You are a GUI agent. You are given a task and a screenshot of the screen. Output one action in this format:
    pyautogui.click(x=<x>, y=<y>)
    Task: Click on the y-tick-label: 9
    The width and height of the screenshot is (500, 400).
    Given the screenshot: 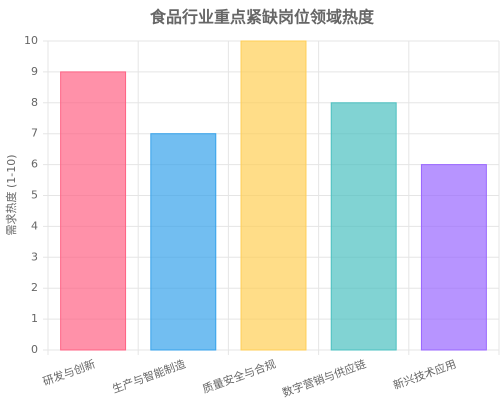 What is the action you would take?
    pyautogui.click(x=34, y=71)
    